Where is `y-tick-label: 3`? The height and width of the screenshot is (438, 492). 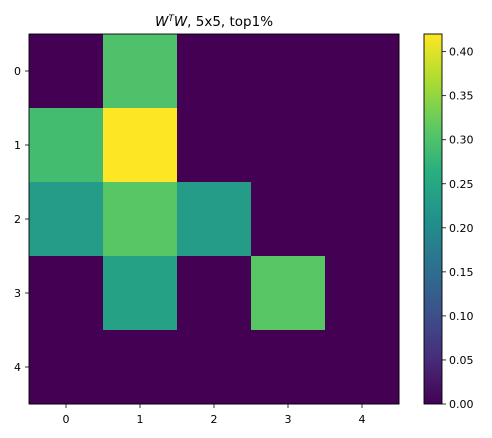
y-tick-label: 3 is located at coordinates (17, 293).